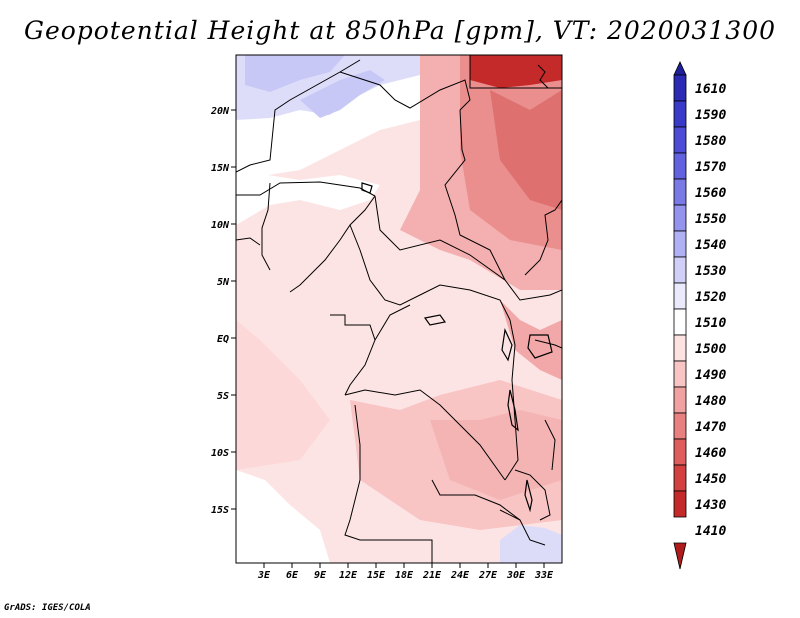 This screenshot has height=618, width=800. I want to click on colorbar-label: 1450, so click(710, 479).